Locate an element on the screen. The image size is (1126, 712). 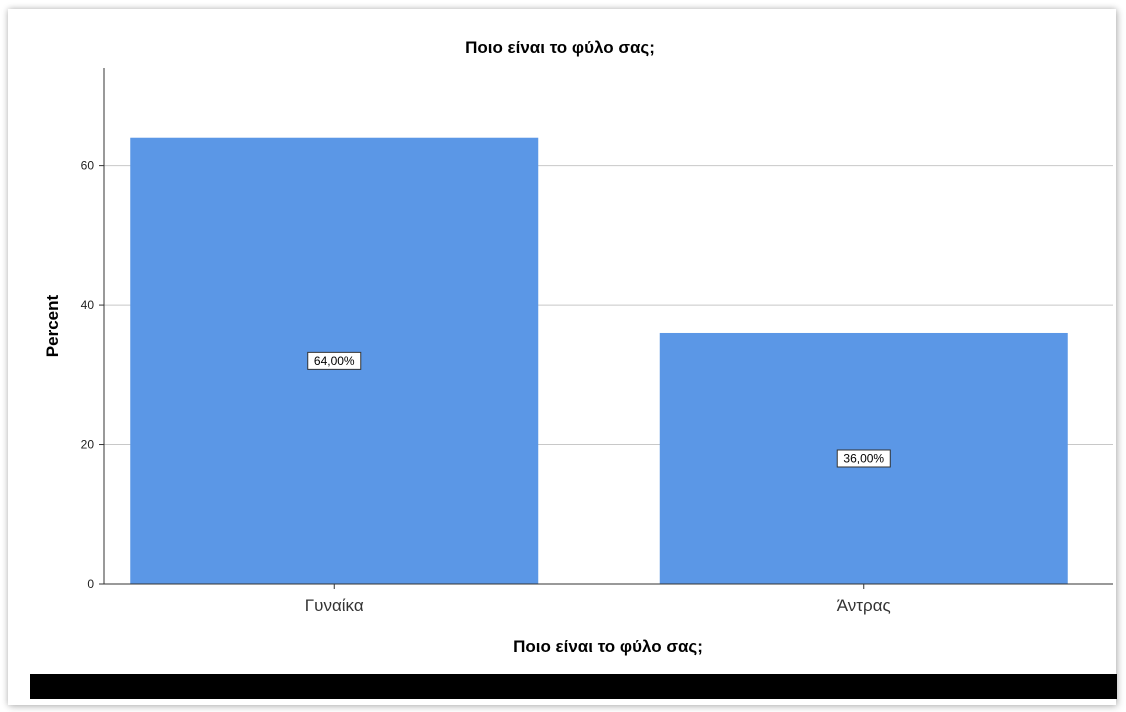
x-category-label: Γυναίκα is located at coordinates (334, 605).